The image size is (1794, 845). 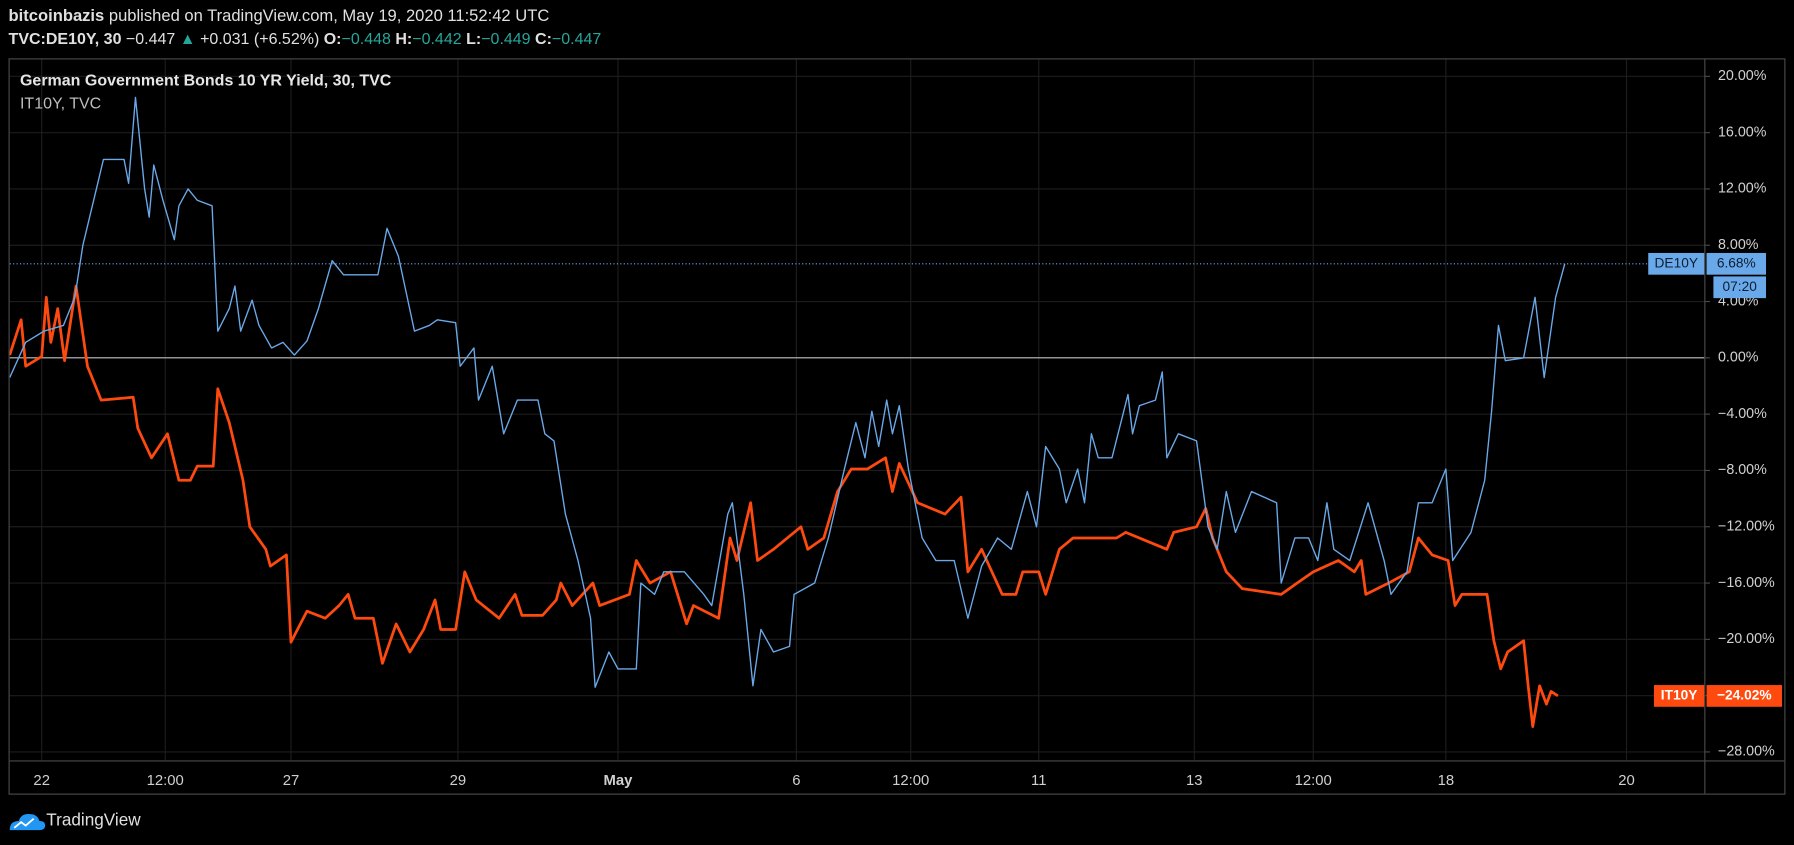 I want to click on x-tick-label: 22, so click(x=41, y=781).